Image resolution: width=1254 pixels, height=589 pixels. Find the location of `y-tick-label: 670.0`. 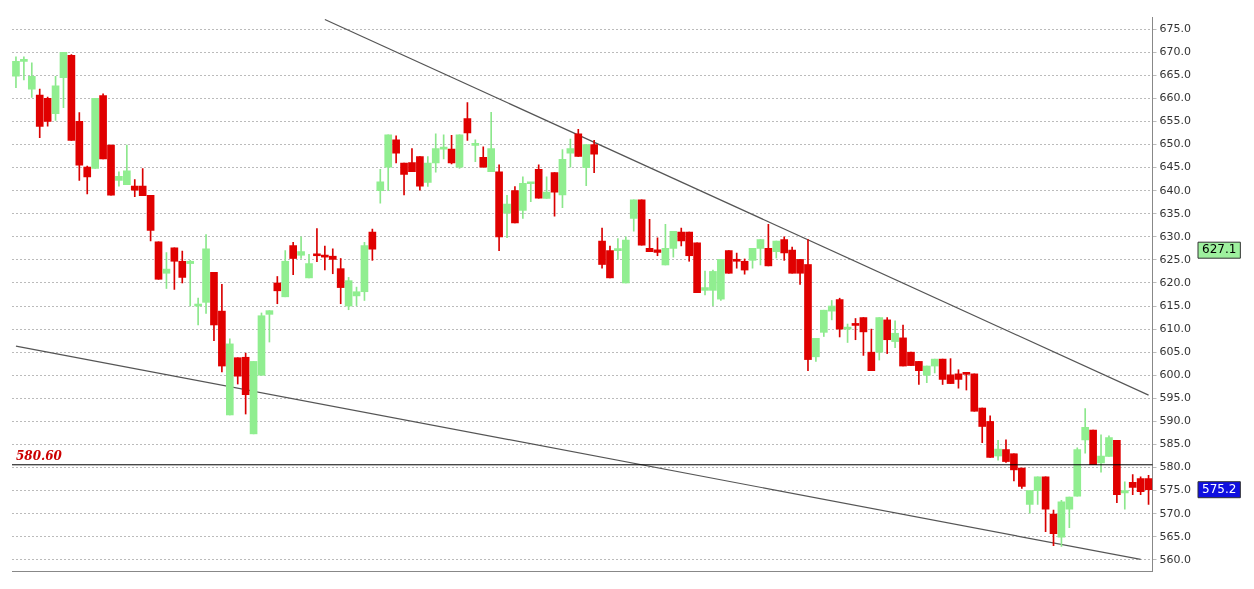

y-tick-label: 670.0 is located at coordinates (1175, 52).